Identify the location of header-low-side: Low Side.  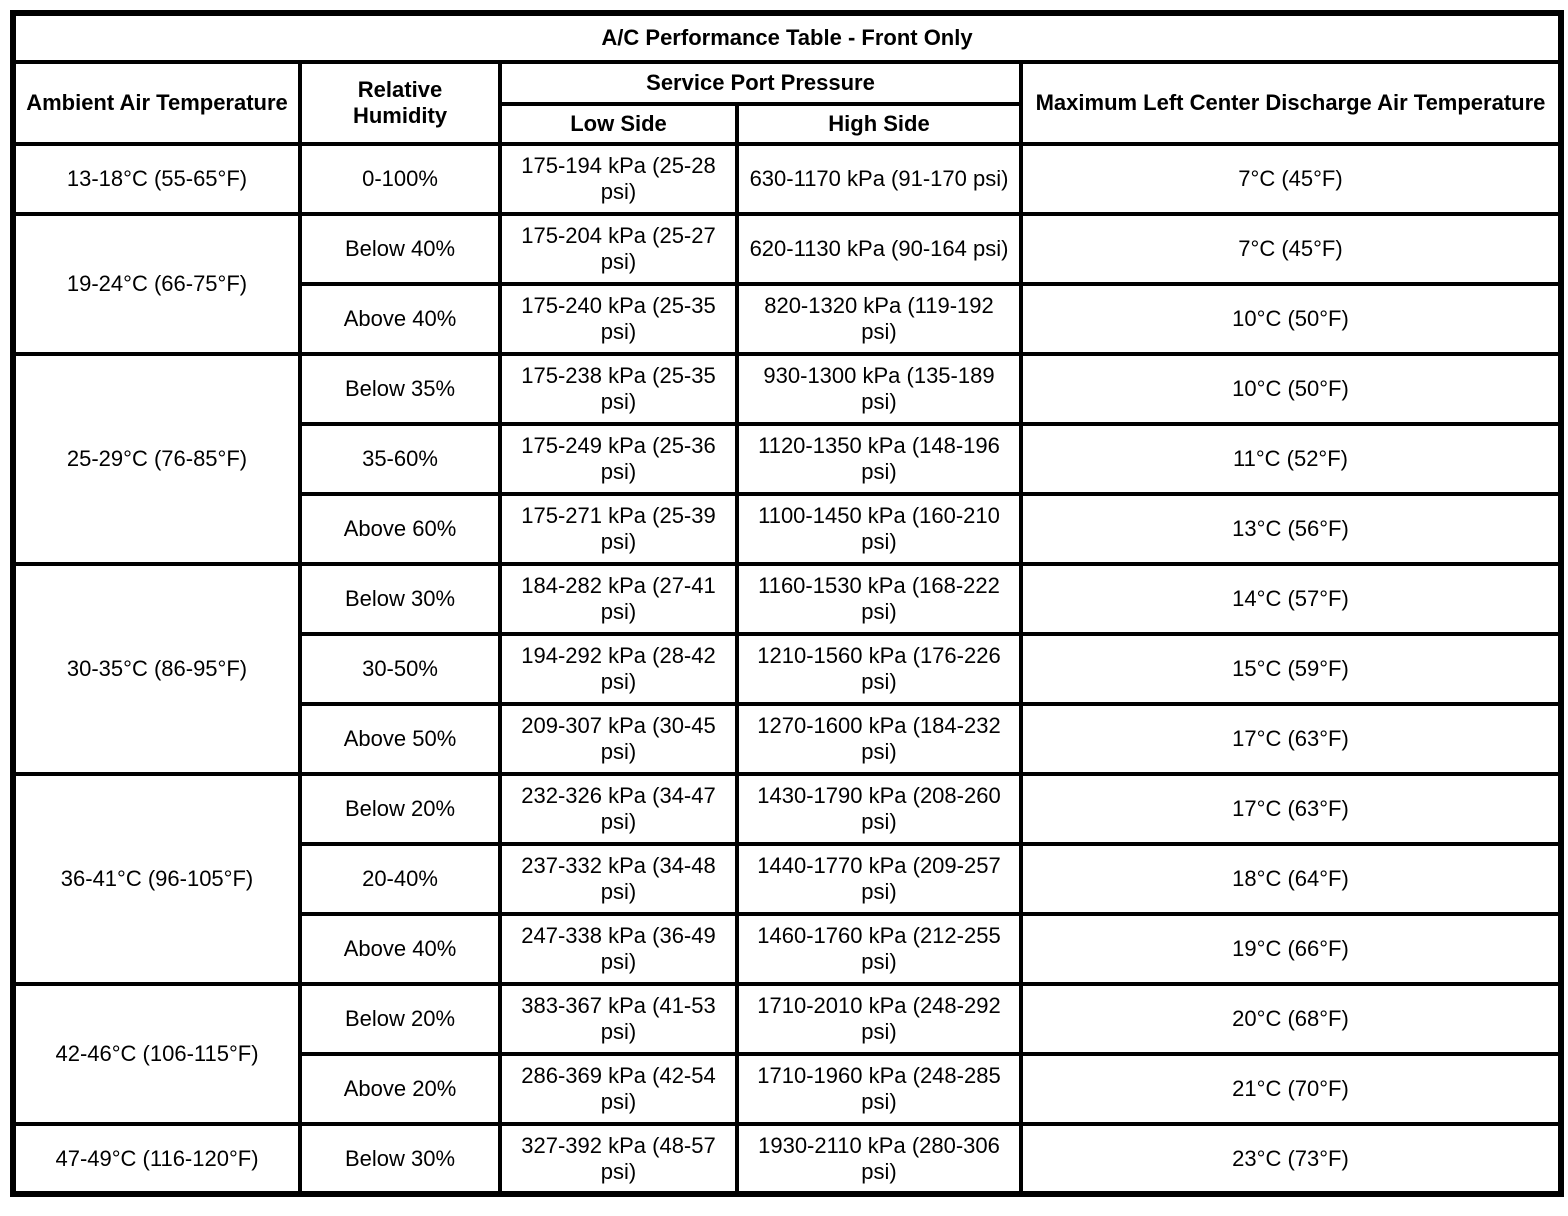
(618, 124).